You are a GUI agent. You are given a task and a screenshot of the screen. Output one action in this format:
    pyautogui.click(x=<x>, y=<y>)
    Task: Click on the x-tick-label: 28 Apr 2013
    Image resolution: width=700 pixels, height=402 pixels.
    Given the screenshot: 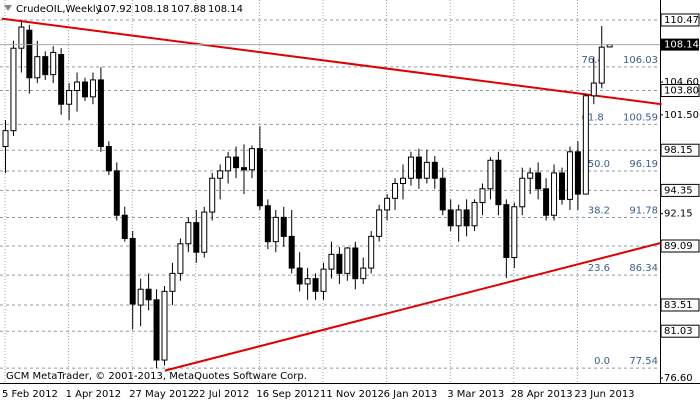 What is the action you would take?
    pyautogui.click(x=542, y=394)
    